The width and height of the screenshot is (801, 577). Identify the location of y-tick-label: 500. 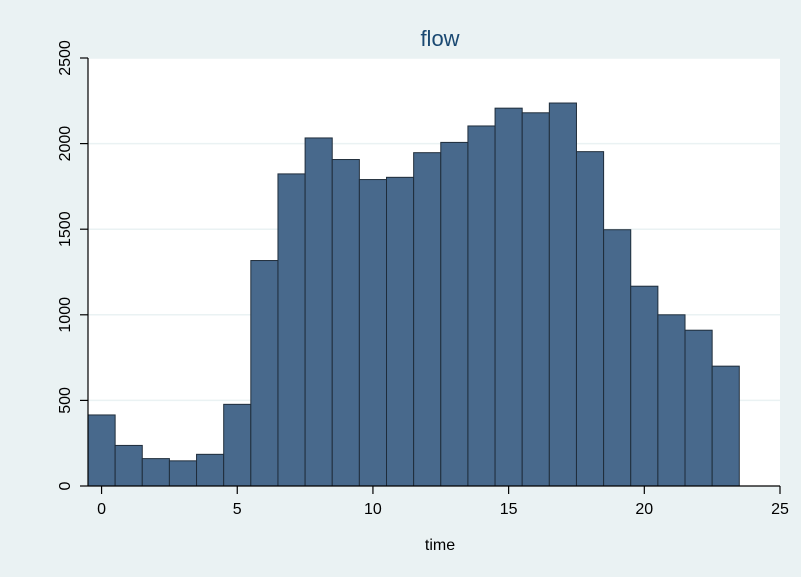
(65, 400).